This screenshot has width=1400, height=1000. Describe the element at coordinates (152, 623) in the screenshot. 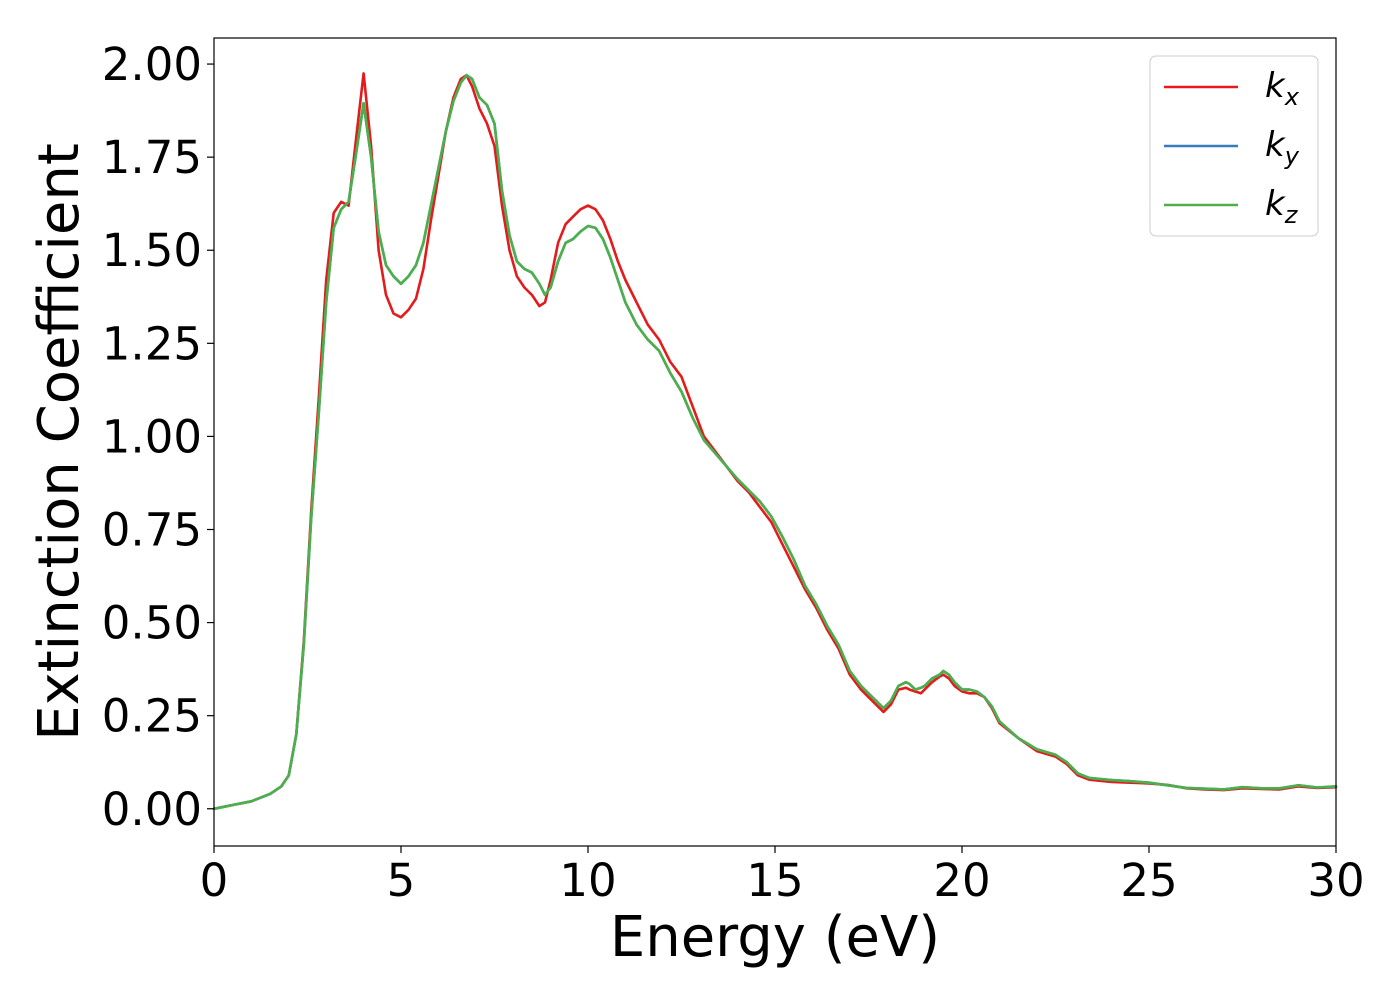

I see `y-tick-label: 0.50` at that location.